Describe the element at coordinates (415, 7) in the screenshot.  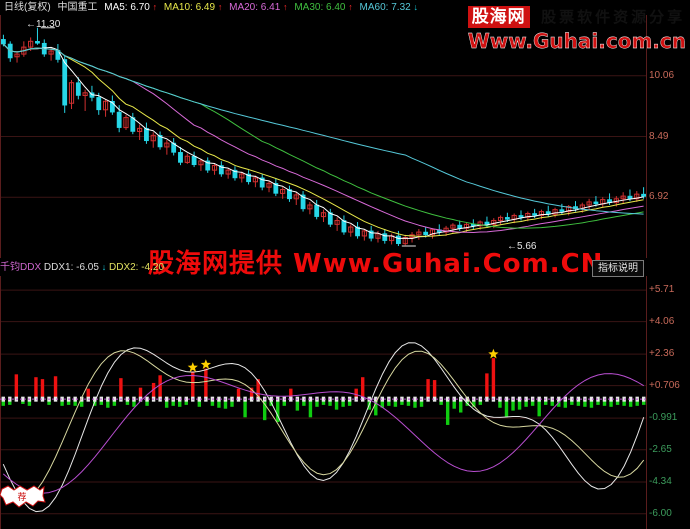
I see `ma60-arrow-down-icon: ↓` at that location.